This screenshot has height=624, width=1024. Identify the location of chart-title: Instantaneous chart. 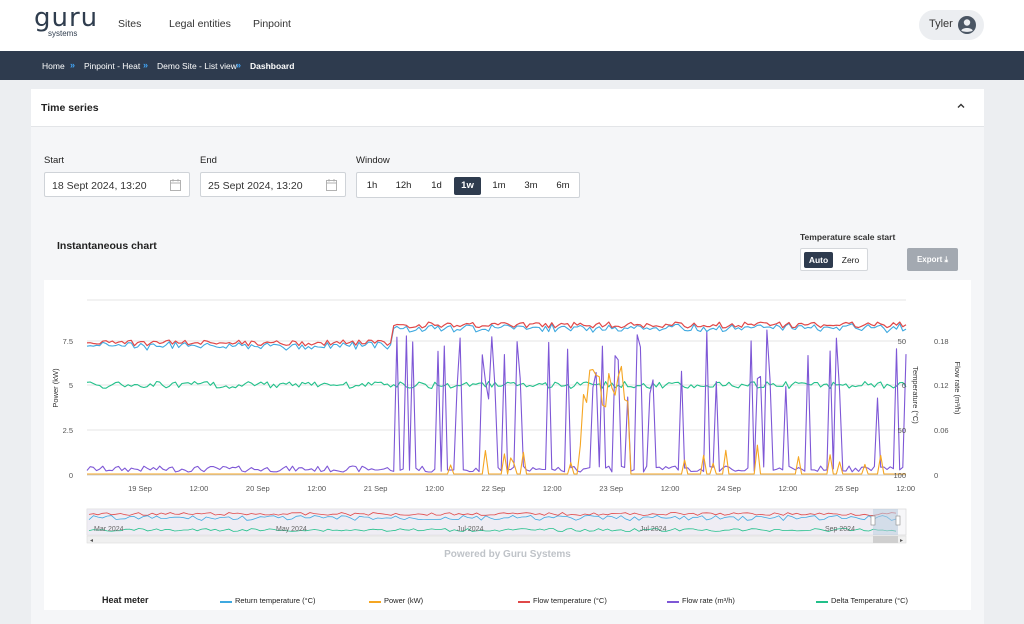
(107, 246).